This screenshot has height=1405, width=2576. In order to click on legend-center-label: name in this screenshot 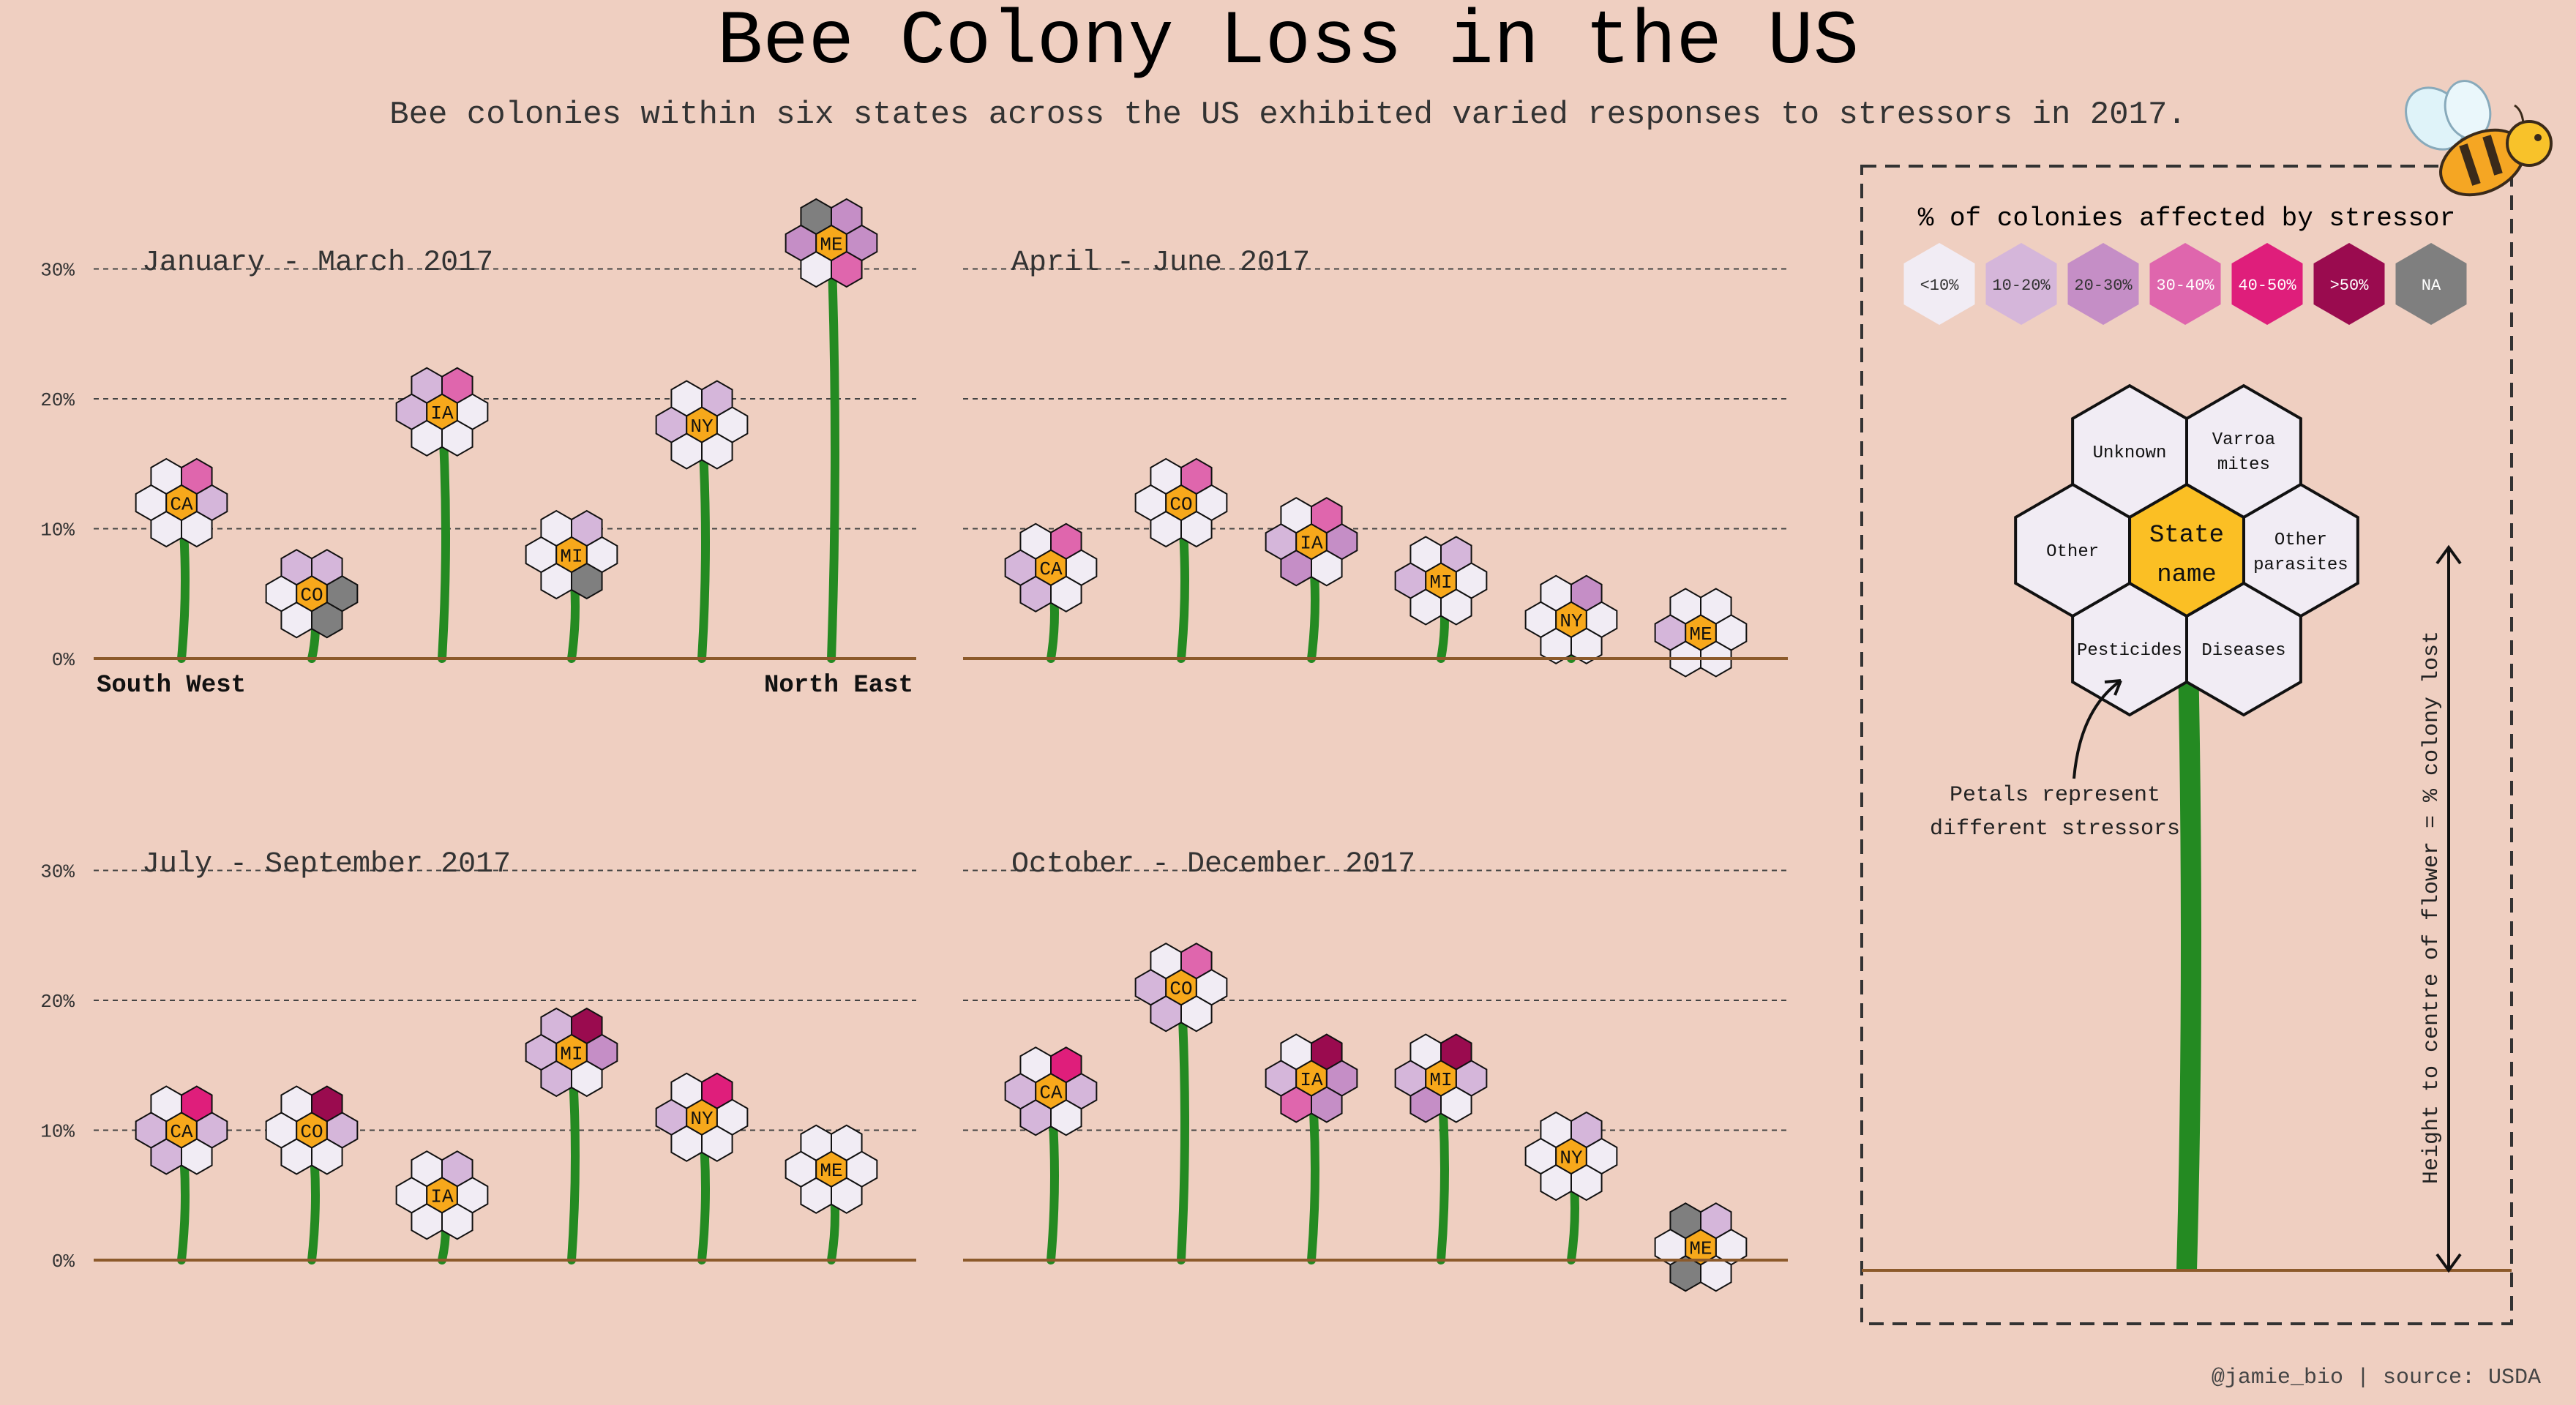, I will do `click(2187, 575)`.